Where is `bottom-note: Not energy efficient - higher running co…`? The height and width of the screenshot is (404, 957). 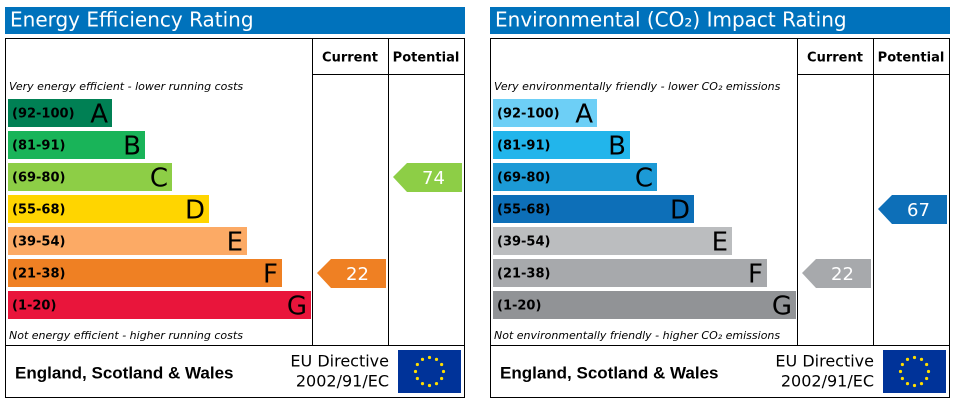
bottom-note: Not energy efficient - higher running co… is located at coordinates (126, 335).